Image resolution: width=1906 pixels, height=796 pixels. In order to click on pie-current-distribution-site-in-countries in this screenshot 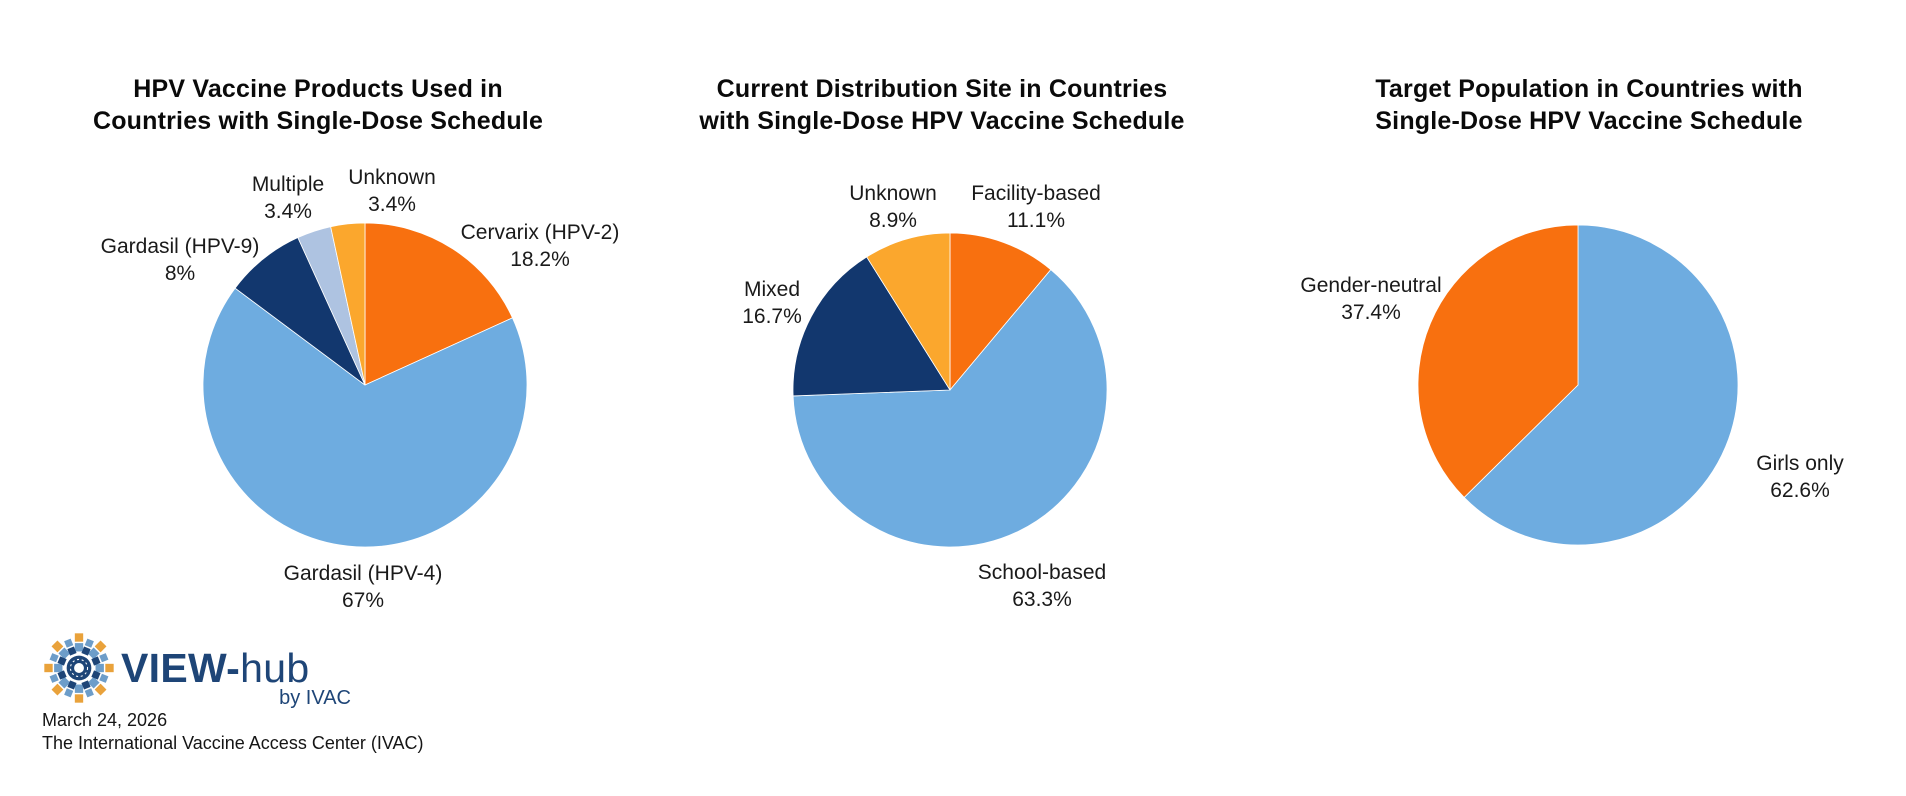, I will do `click(950, 390)`.